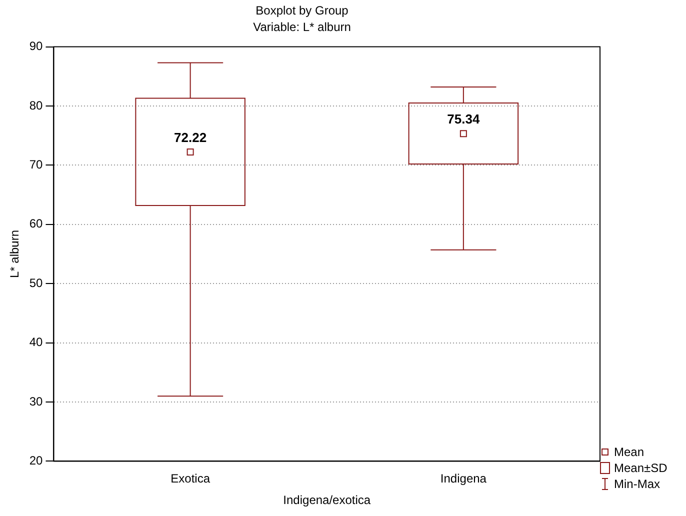 This screenshot has width=686, height=516. What do you see at coordinates (302, 11) in the screenshot?
I see `chart-title: Boxplot by Group` at bounding box center [302, 11].